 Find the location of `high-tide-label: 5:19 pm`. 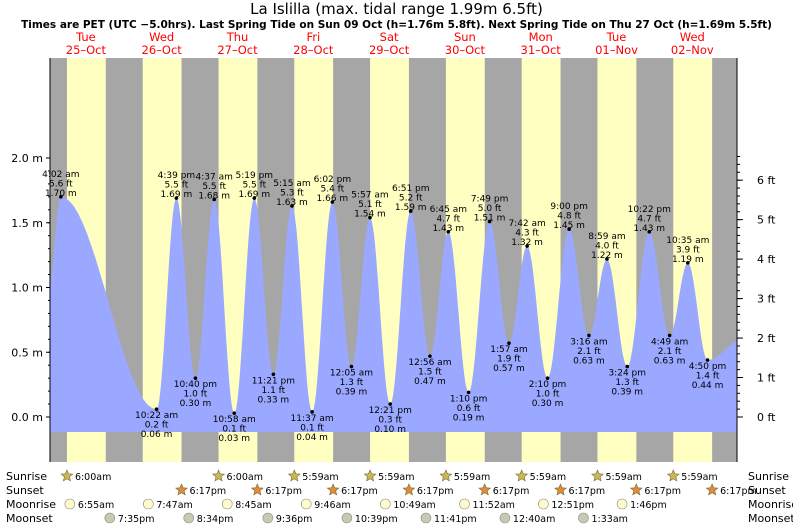

high-tide-label: 5:19 pm is located at coordinates (255, 176).